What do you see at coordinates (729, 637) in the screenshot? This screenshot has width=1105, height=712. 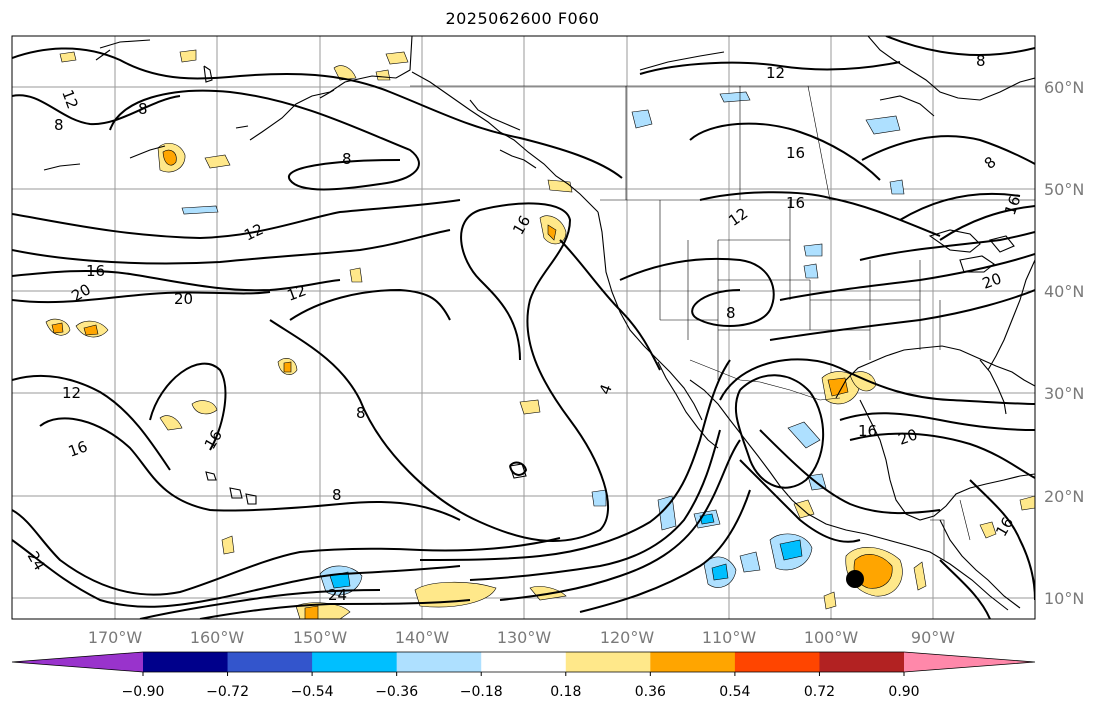 I see `lon-label: 110°W` at bounding box center [729, 637].